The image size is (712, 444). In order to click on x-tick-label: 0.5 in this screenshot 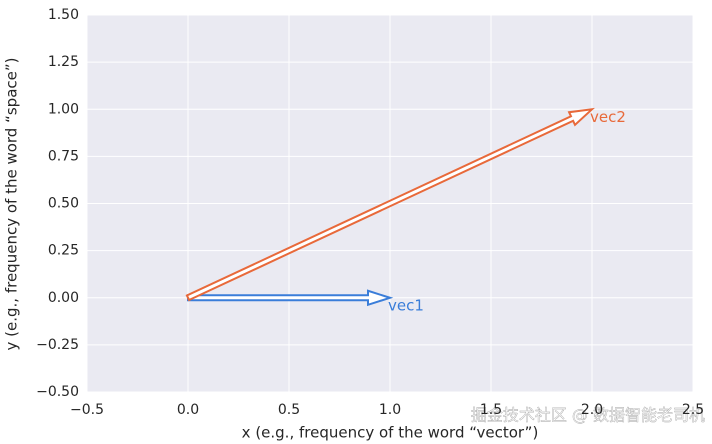, I will do `click(289, 410)`.